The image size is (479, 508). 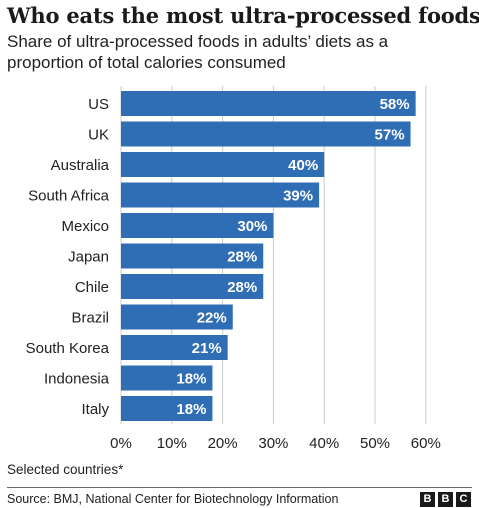 What do you see at coordinates (80, 165) in the screenshot?
I see `category-label: Australia` at bounding box center [80, 165].